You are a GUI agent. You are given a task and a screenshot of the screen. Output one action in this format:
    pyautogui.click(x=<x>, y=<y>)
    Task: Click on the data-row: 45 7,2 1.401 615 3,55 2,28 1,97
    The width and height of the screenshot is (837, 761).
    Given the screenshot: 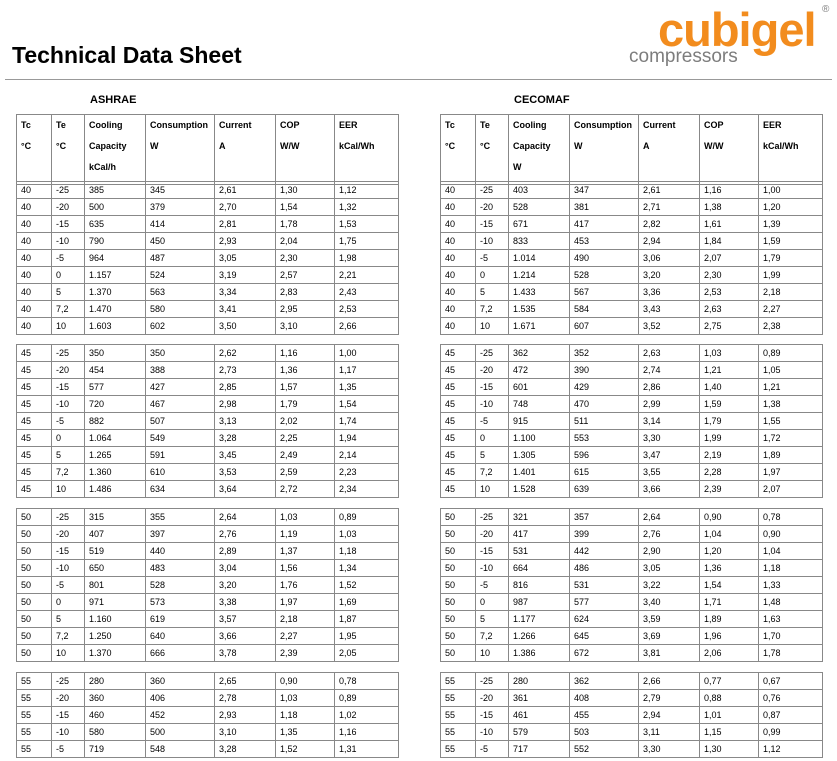 What is the action you would take?
    pyautogui.click(x=631, y=472)
    